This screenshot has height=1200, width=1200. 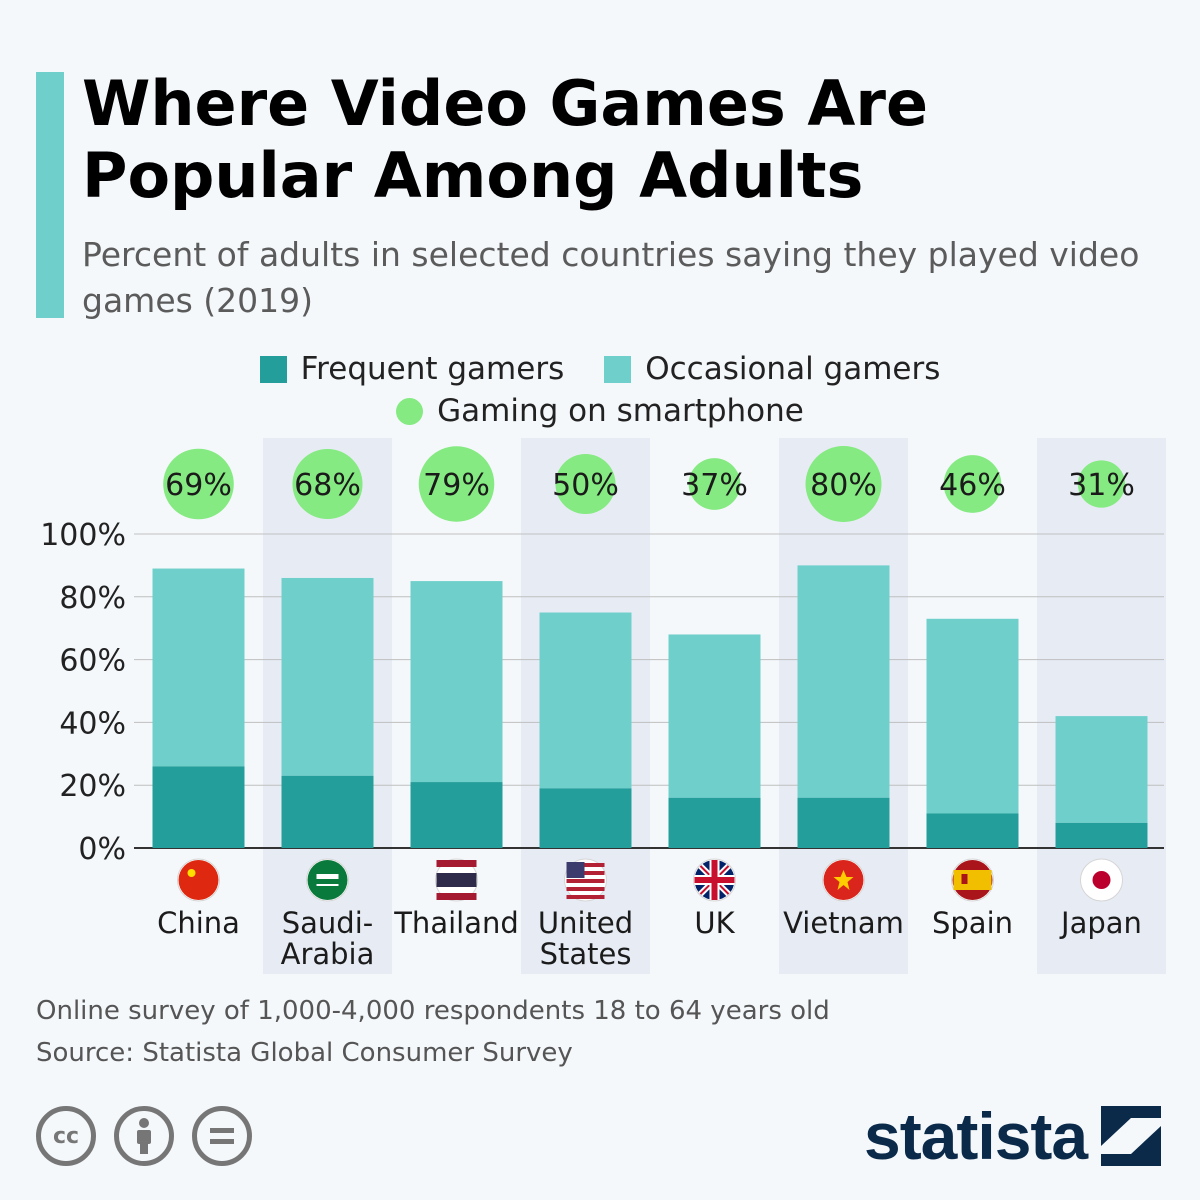 I want to click on smartphone-label: 68%, so click(x=327, y=485).